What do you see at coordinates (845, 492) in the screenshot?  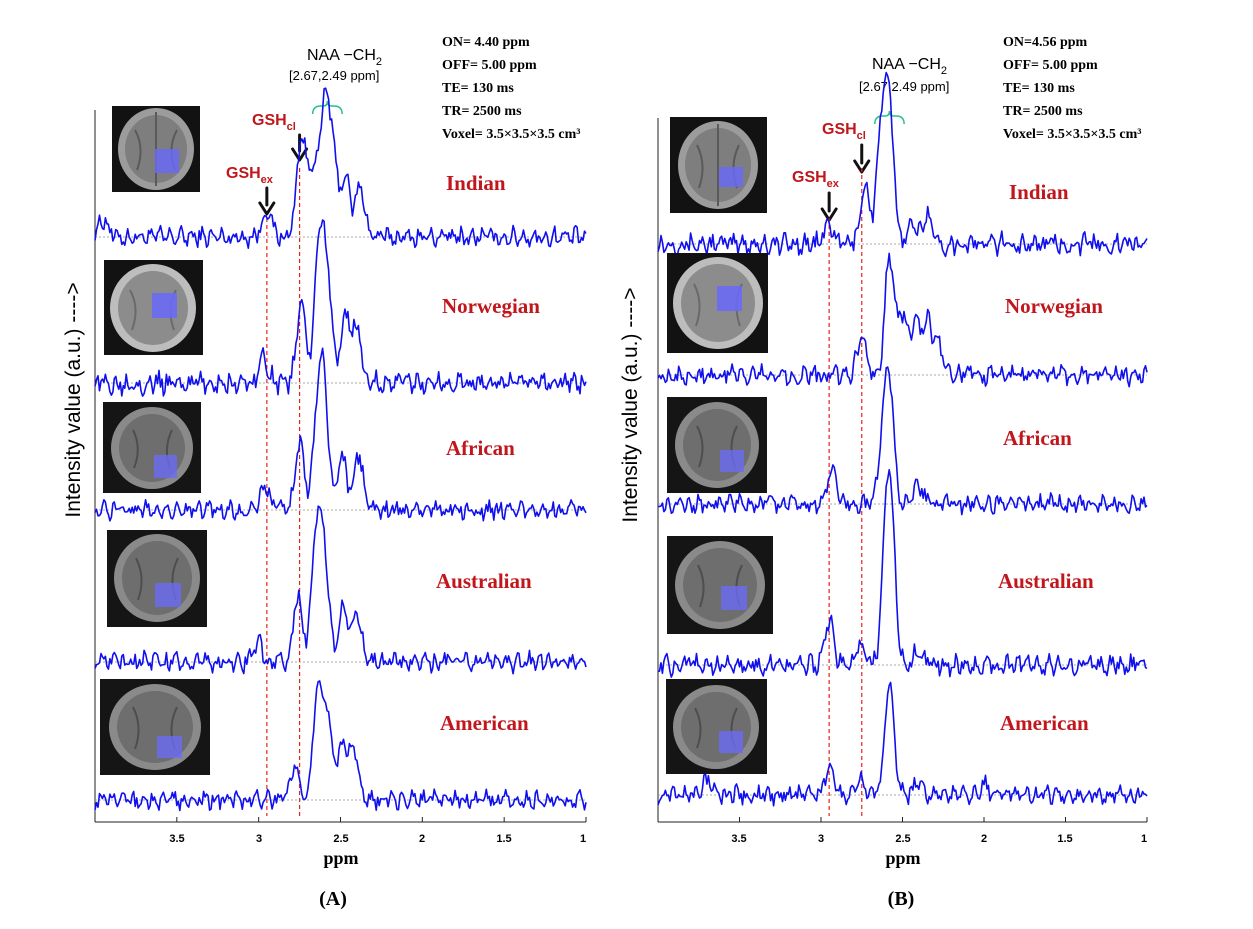 I see `guide-lines-b` at bounding box center [845, 492].